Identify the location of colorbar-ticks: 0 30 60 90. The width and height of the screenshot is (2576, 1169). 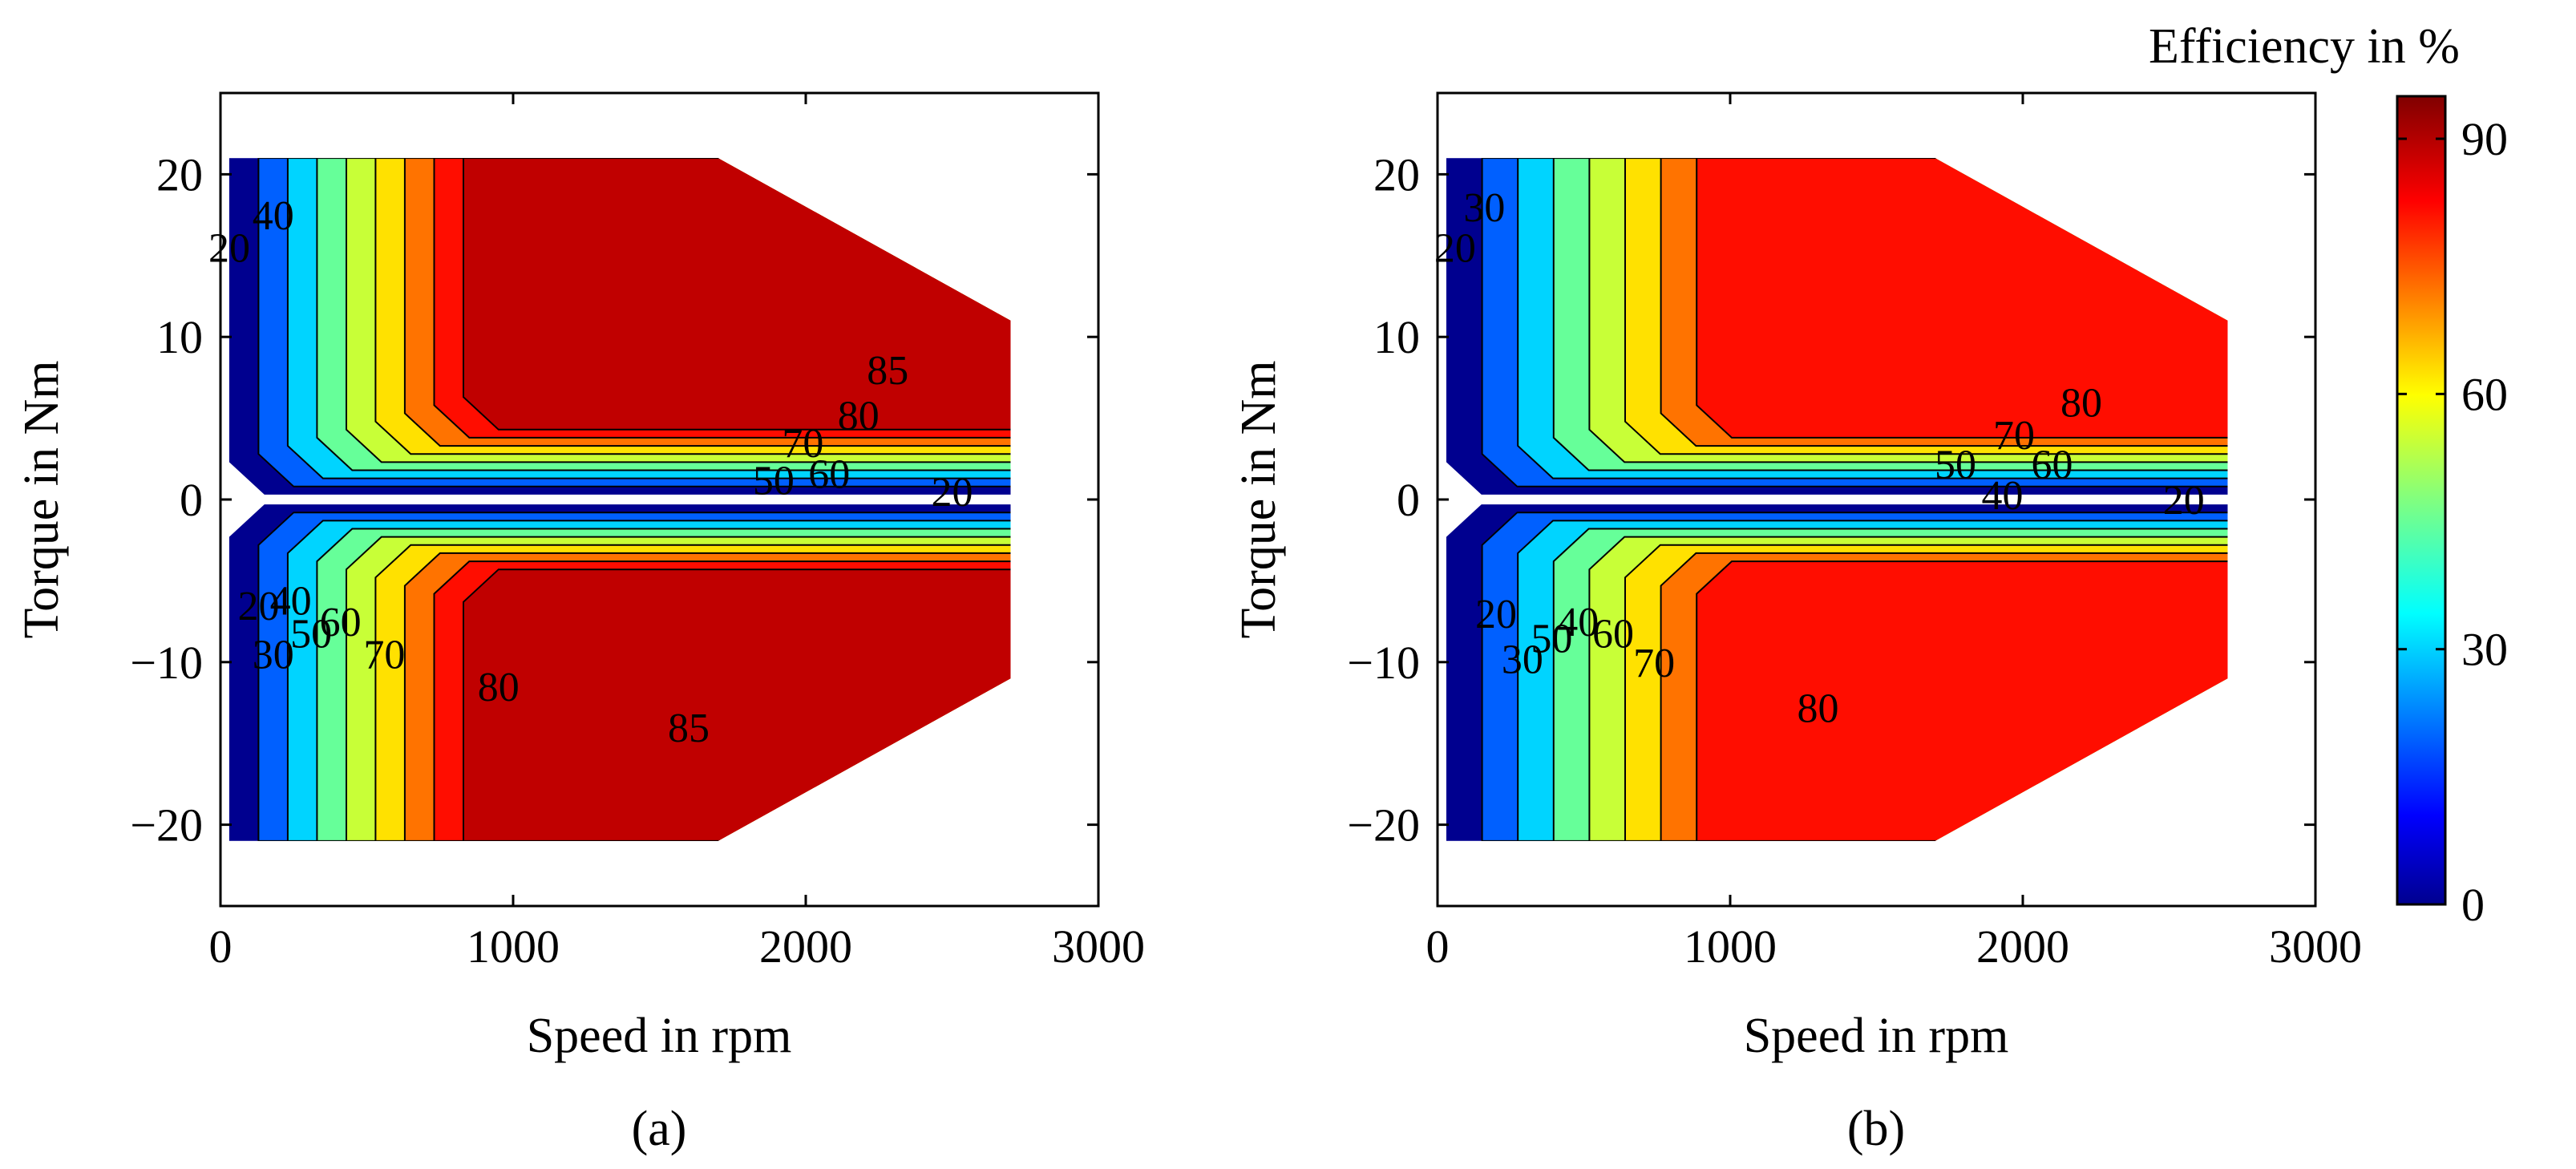
(2452, 522).